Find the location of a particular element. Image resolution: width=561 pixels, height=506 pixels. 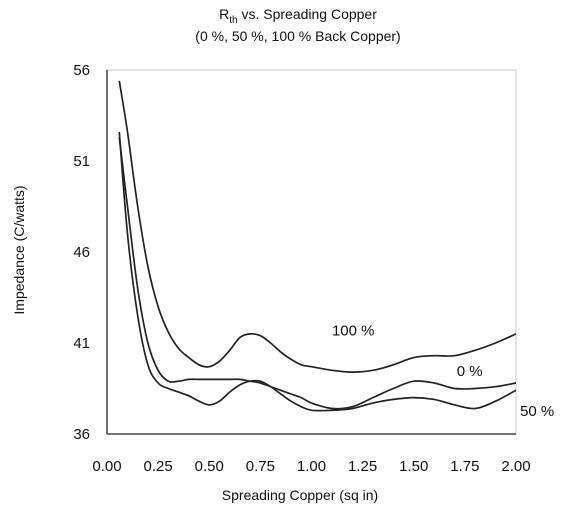

y-tick-labels: 36 41 46 51 56 is located at coordinates (81, 252).